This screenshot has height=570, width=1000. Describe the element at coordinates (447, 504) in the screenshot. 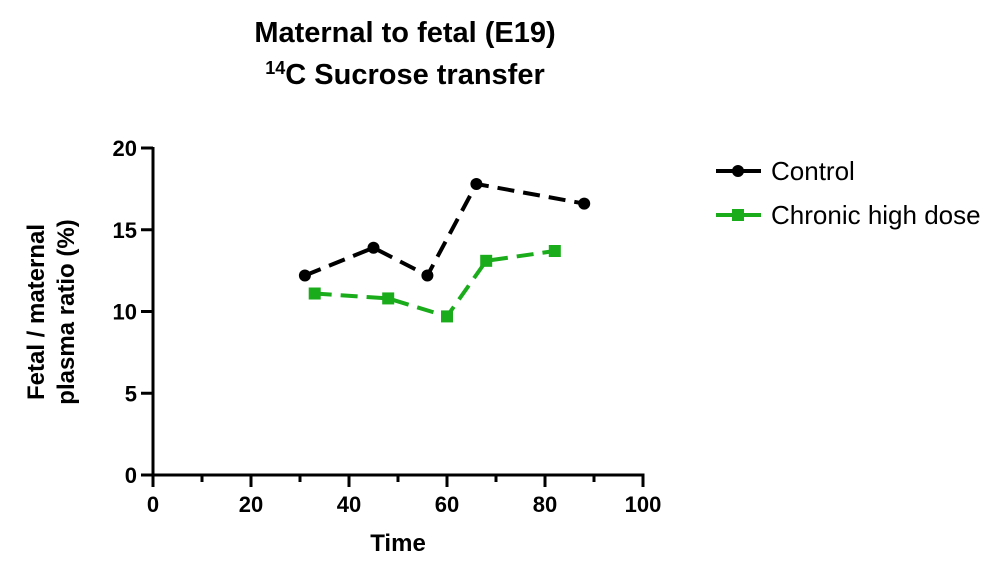

I see `x-tick-label: 60` at that location.